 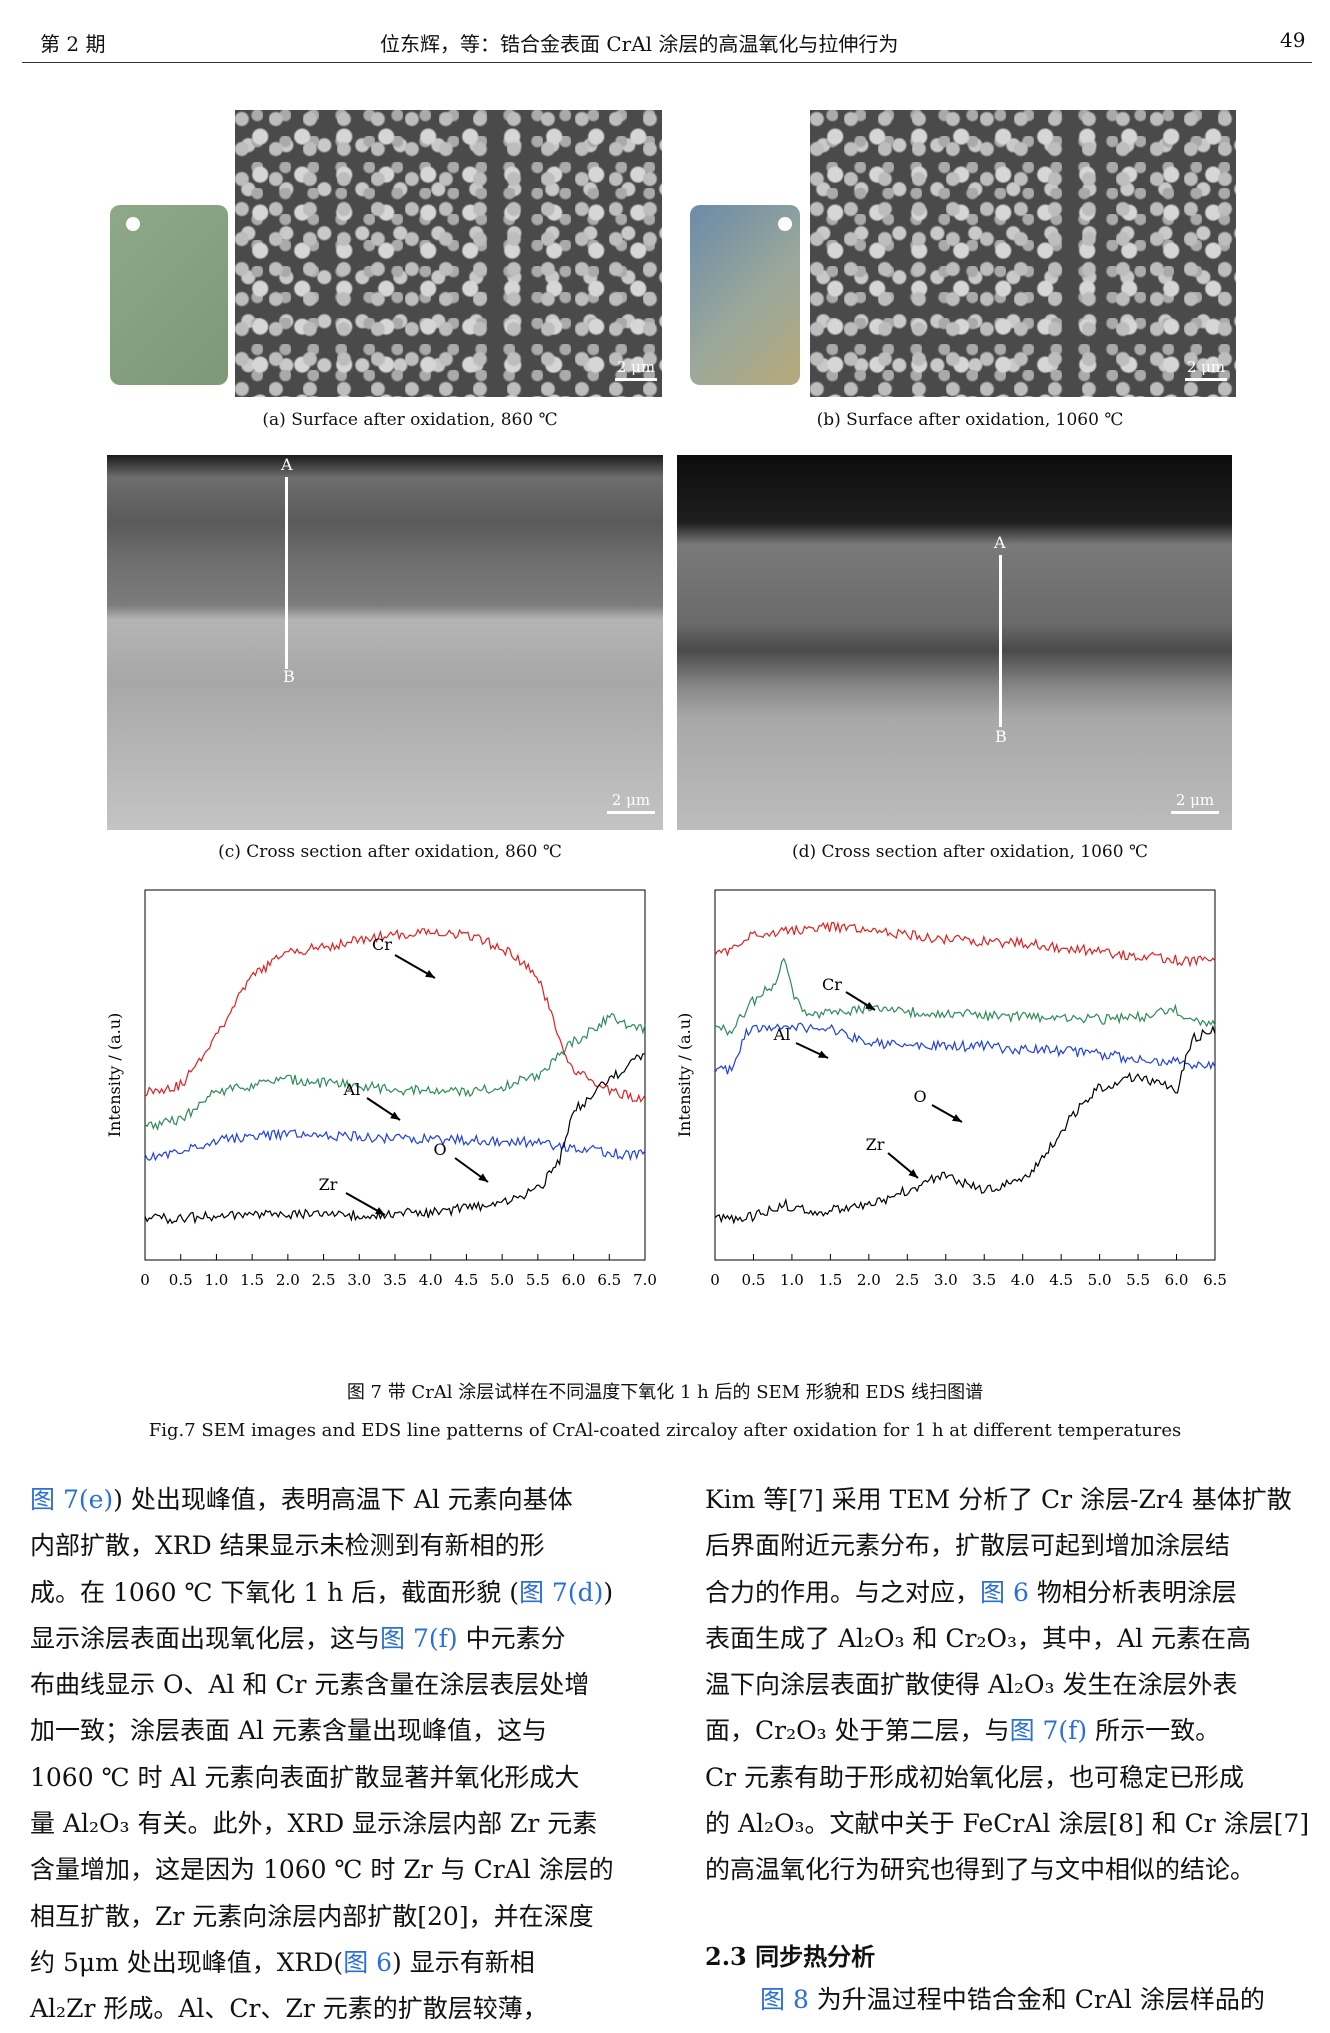 What do you see at coordinates (984, 1280) in the screenshot?
I see `x-tick-label: 3.5` at bounding box center [984, 1280].